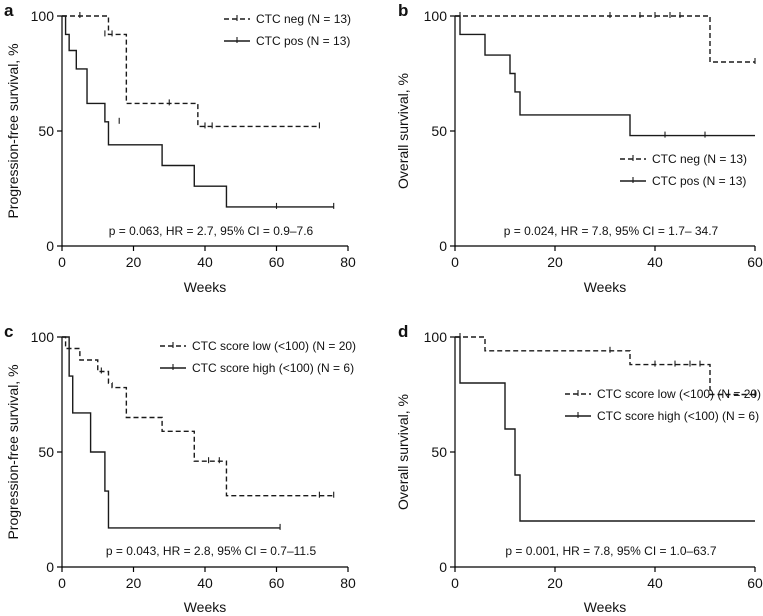 This screenshot has width=763, height=616. I want to click on stats-annotation: p = 0.024, HR = 7.8, 95% CI = 1.7– 34.7, so click(611, 231).